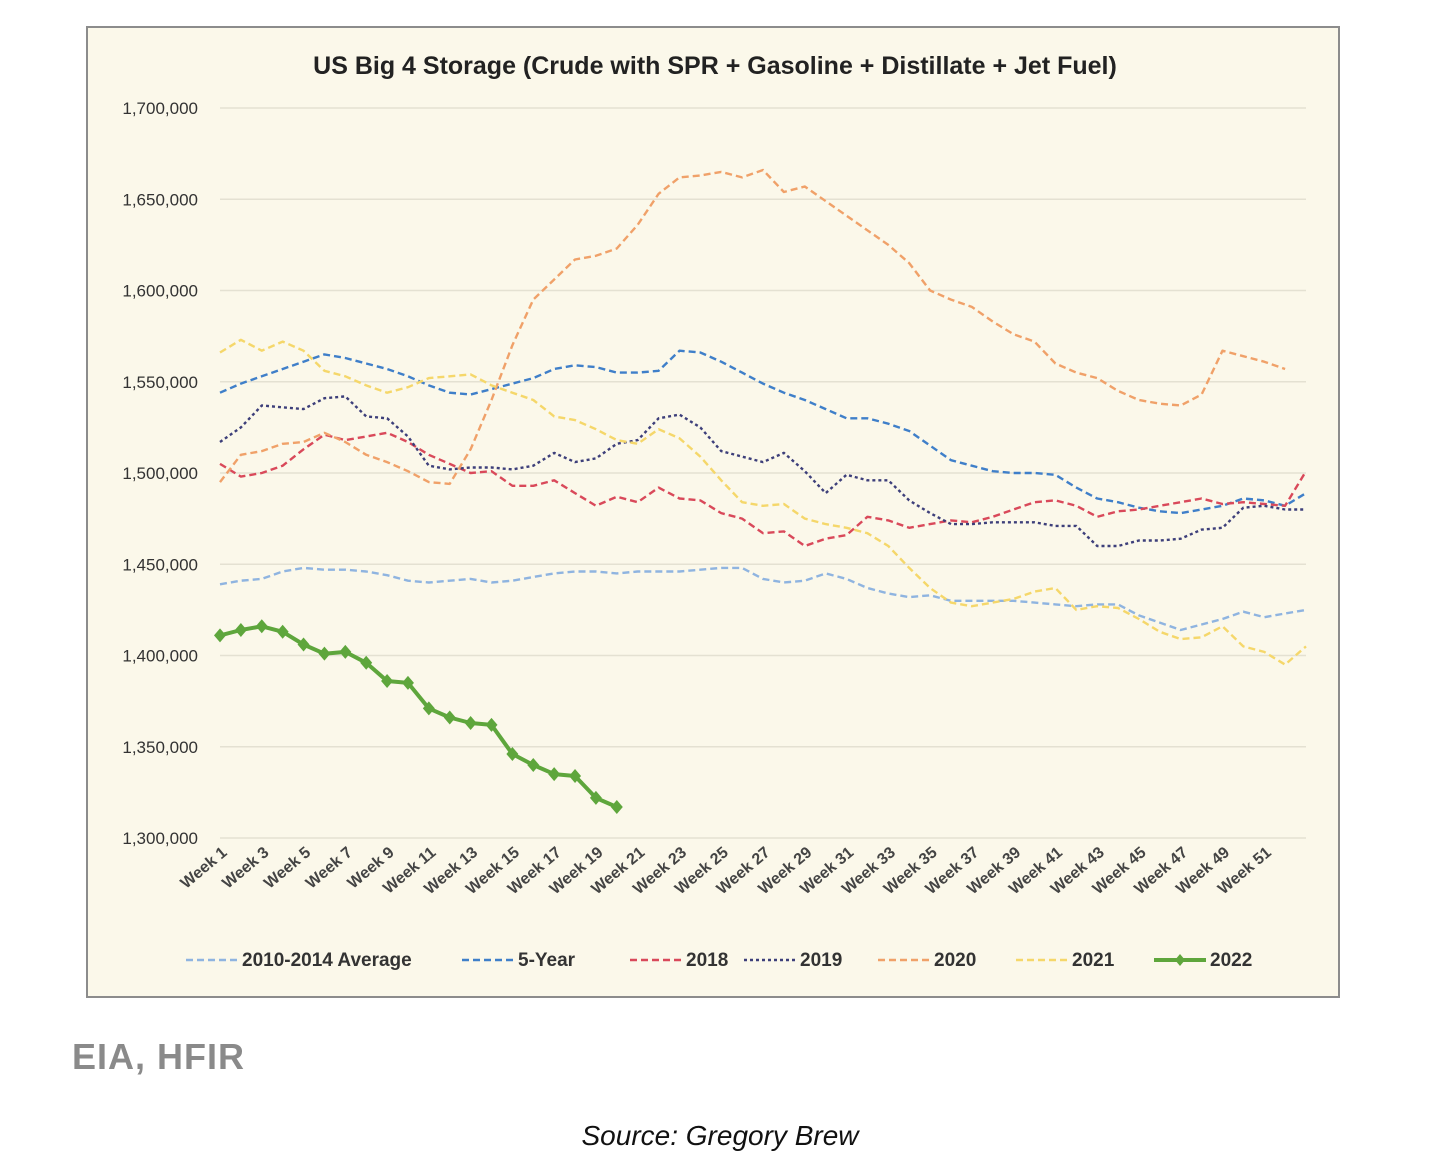  What do you see at coordinates (160, 108) in the screenshot?
I see `y-tick-label: 1,700,000` at bounding box center [160, 108].